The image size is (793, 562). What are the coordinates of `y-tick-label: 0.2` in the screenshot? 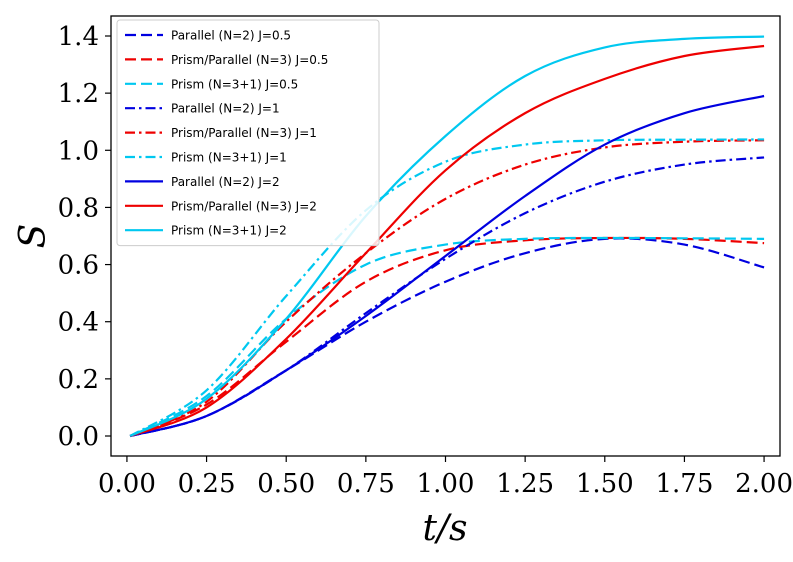 It's located at (78, 380).